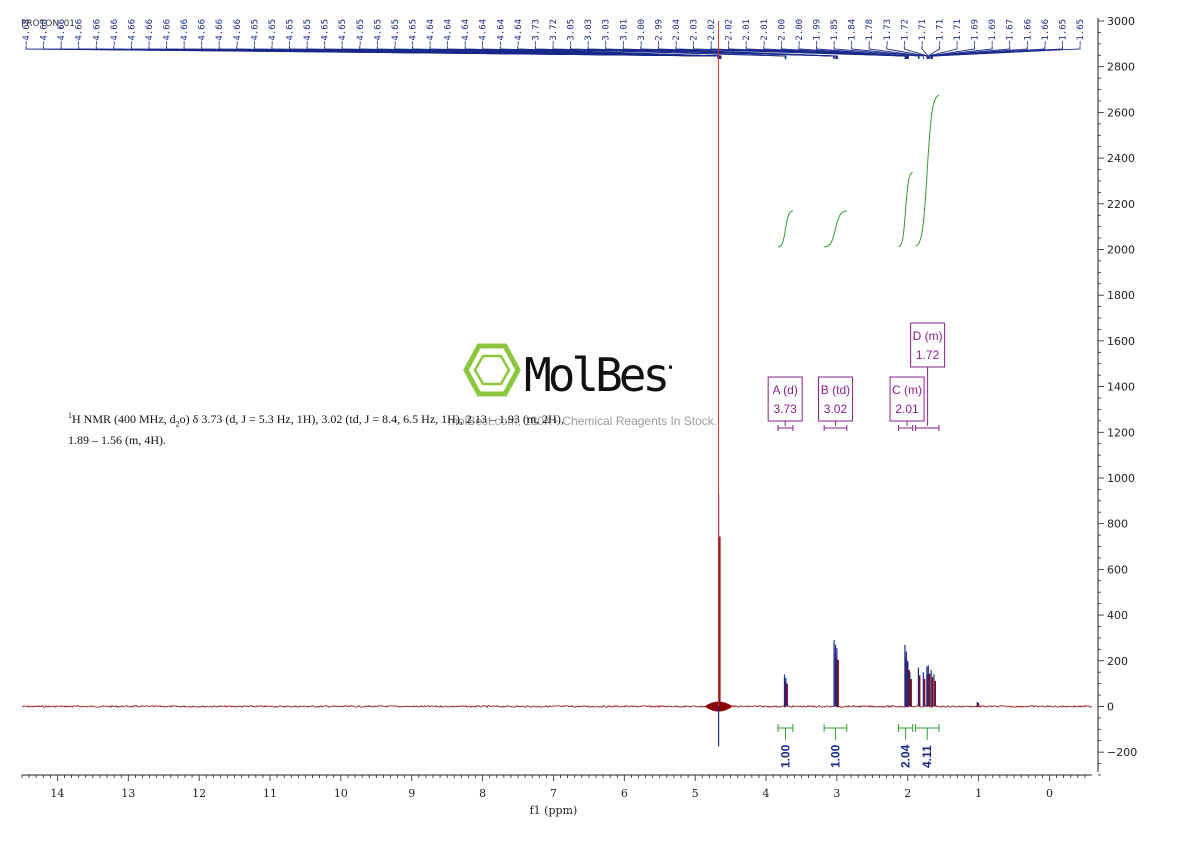 This screenshot has height=841, width=1190. What do you see at coordinates (1122, 752) in the screenshot?
I see `y-tick-label: −200` at bounding box center [1122, 752].